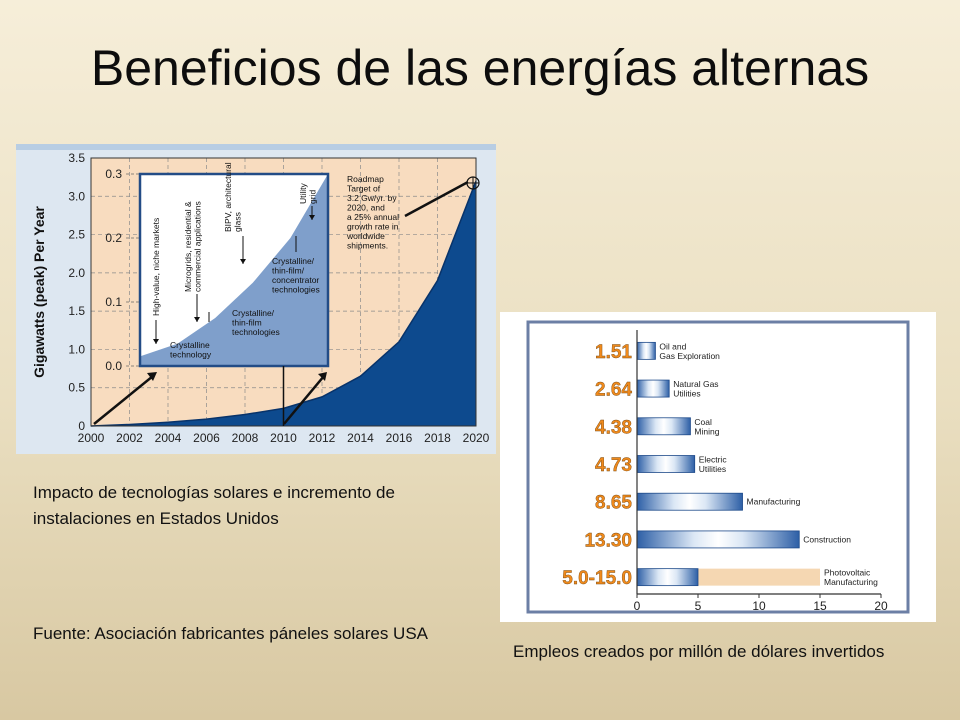  What do you see at coordinates (759, 577) in the screenshot?
I see `bar-range` at bounding box center [759, 577].